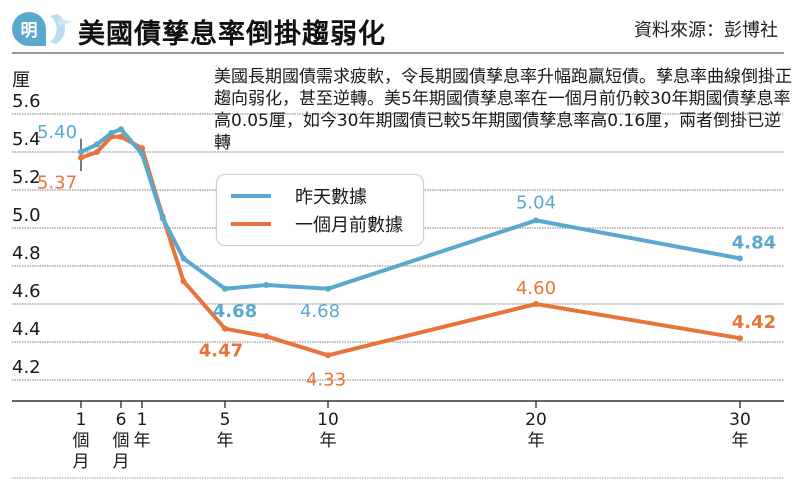  I want to click on x-tick-label: 5, so click(225, 420).